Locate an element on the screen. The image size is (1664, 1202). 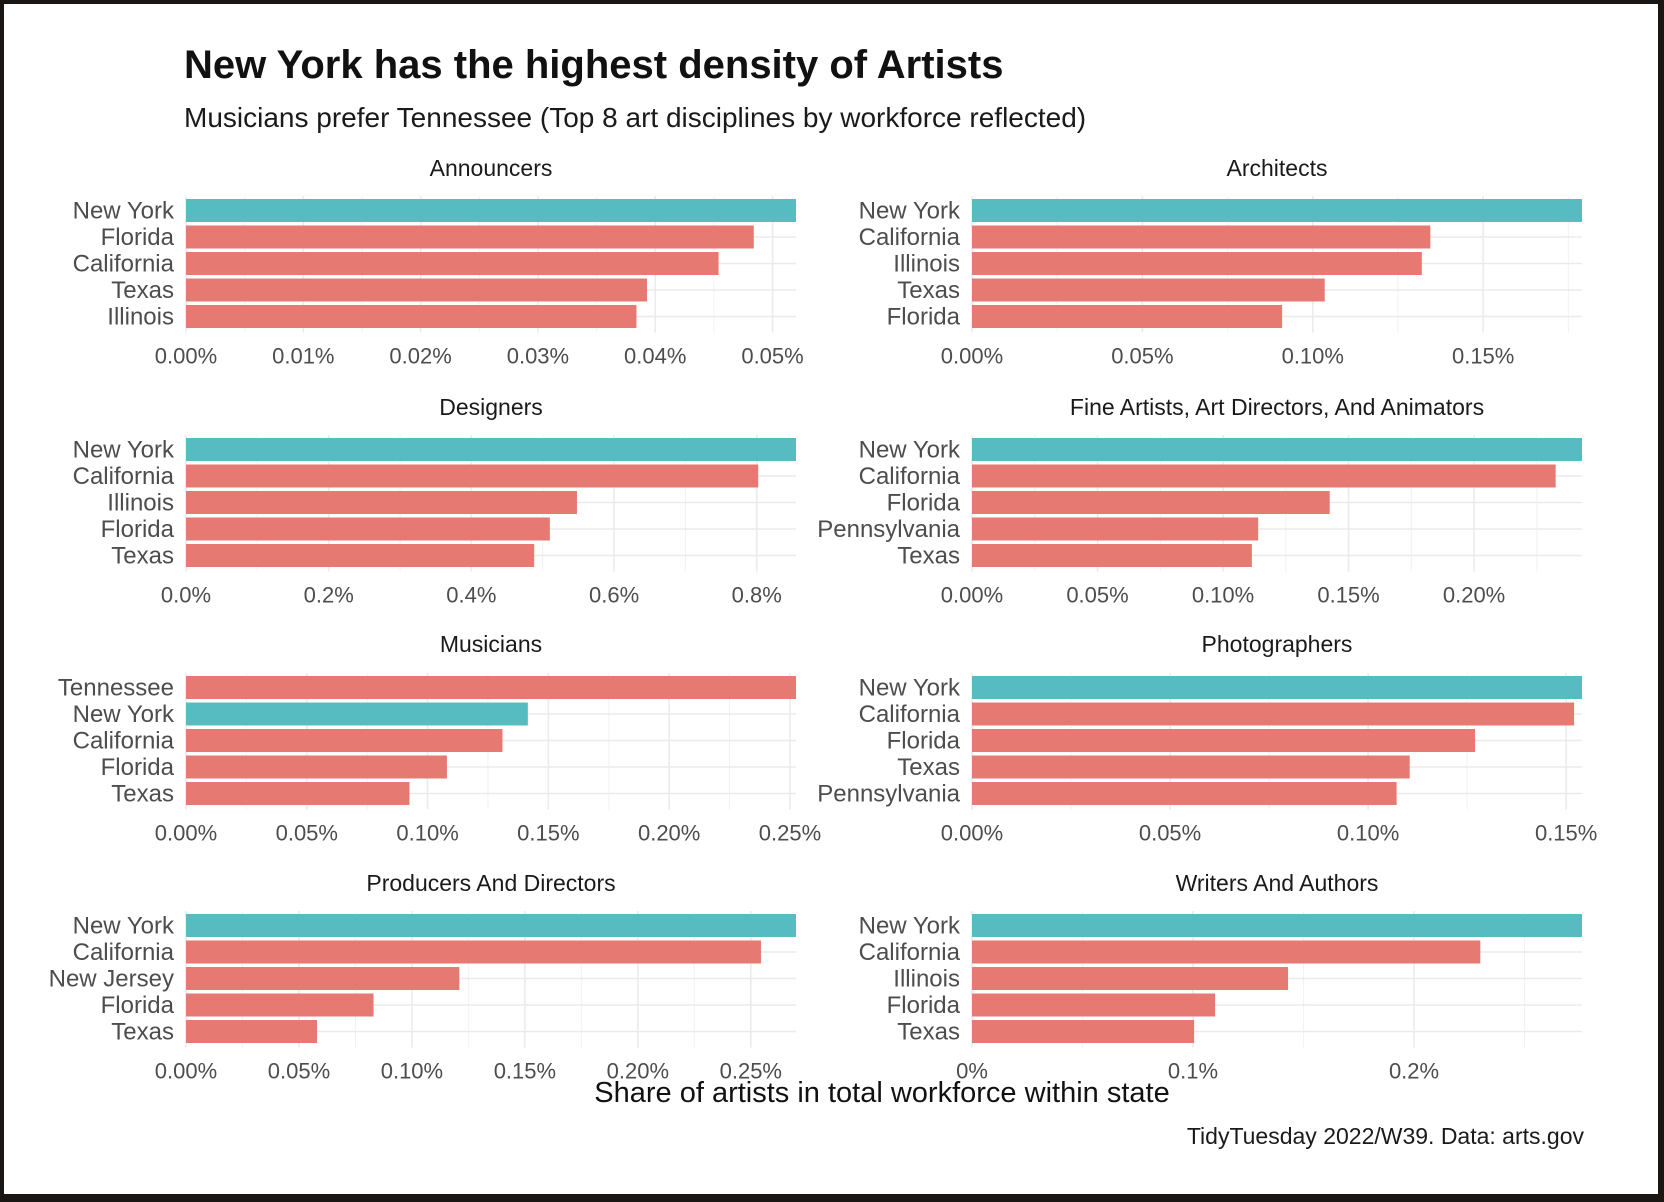
x-tick-label: 0.04% is located at coordinates (655, 356).